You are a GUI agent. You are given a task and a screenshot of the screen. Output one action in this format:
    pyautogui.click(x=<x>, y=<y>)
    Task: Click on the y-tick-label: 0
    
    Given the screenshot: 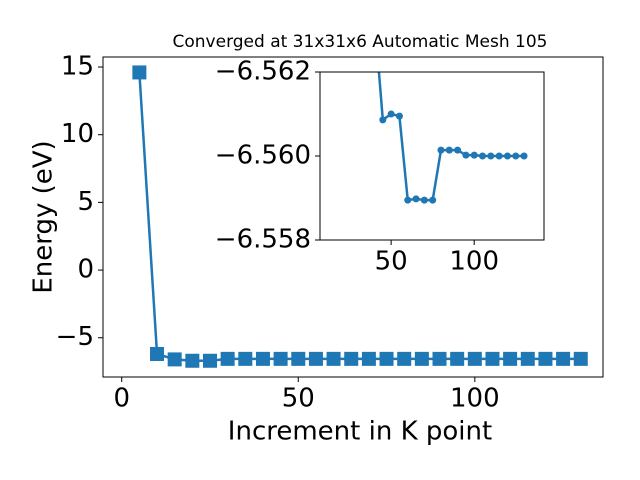 What is the action you would take?
    pyautogui.click(x=85, y=270)
    